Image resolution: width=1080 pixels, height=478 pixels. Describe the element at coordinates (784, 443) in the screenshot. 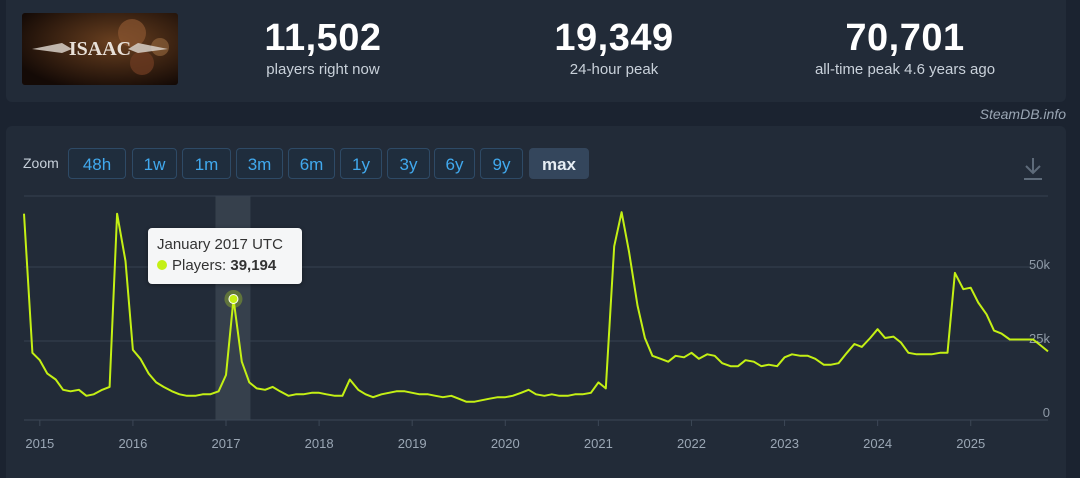

I see `x-tick-label: 2023` at that location.